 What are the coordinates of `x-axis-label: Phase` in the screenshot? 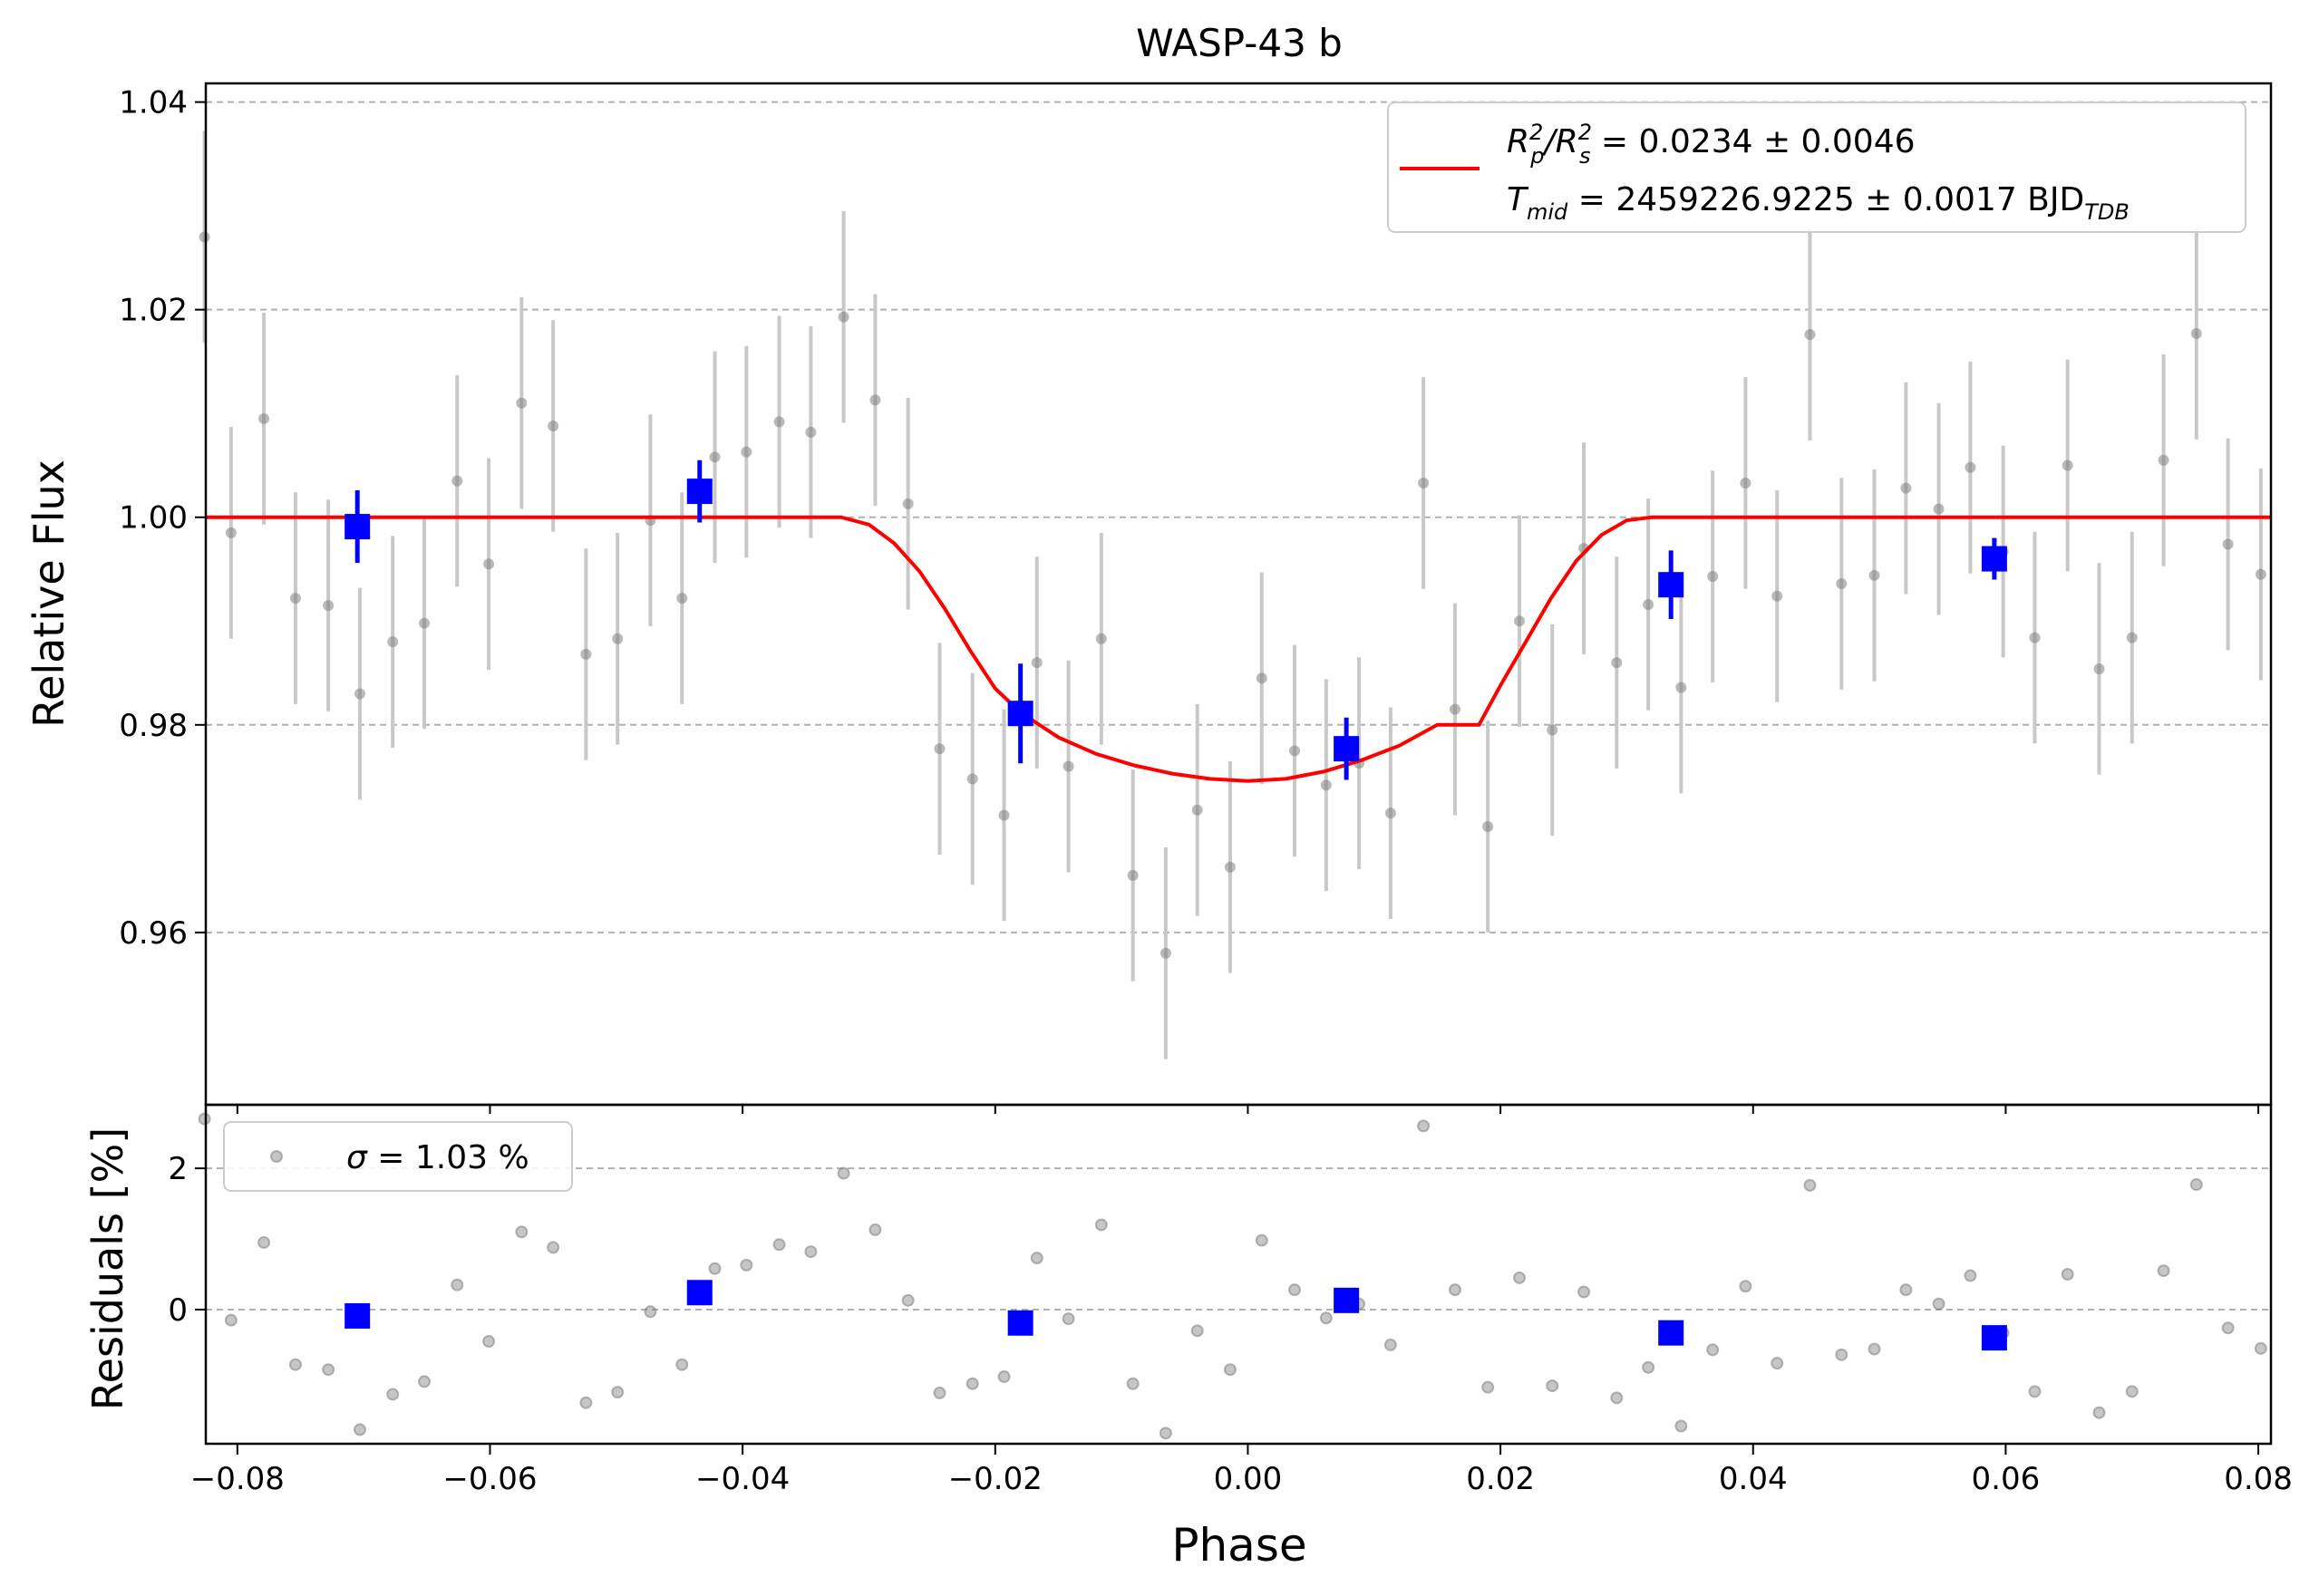 It's located at (1238, 1545).